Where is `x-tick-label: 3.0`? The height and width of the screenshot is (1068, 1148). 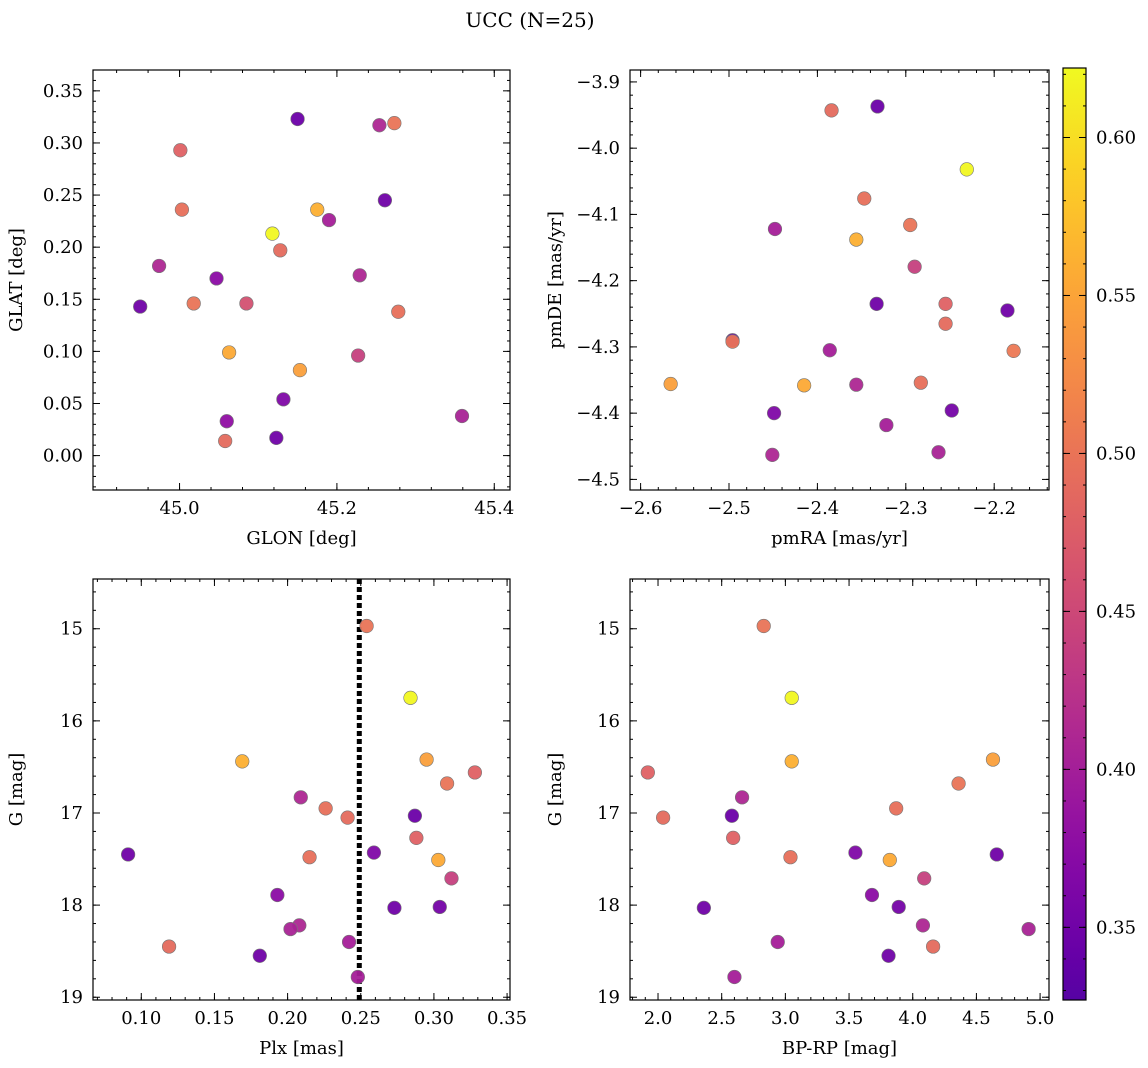
x-tick-label: 3.0 is located at coordinates (785, 1018).